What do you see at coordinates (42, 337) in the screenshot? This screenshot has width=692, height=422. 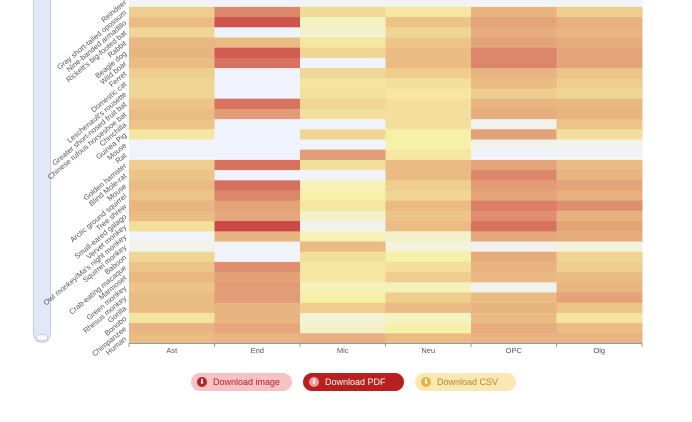 I see `scrollbar-thumb` at bounding box center [42, 337].